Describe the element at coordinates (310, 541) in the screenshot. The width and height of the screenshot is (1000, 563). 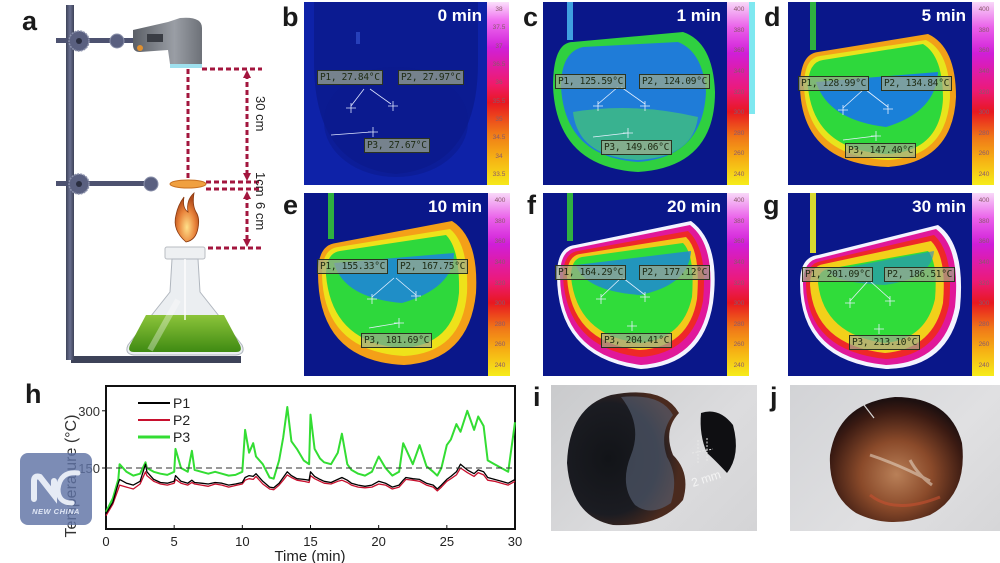
I see `x-tick-label: 15` at that location.